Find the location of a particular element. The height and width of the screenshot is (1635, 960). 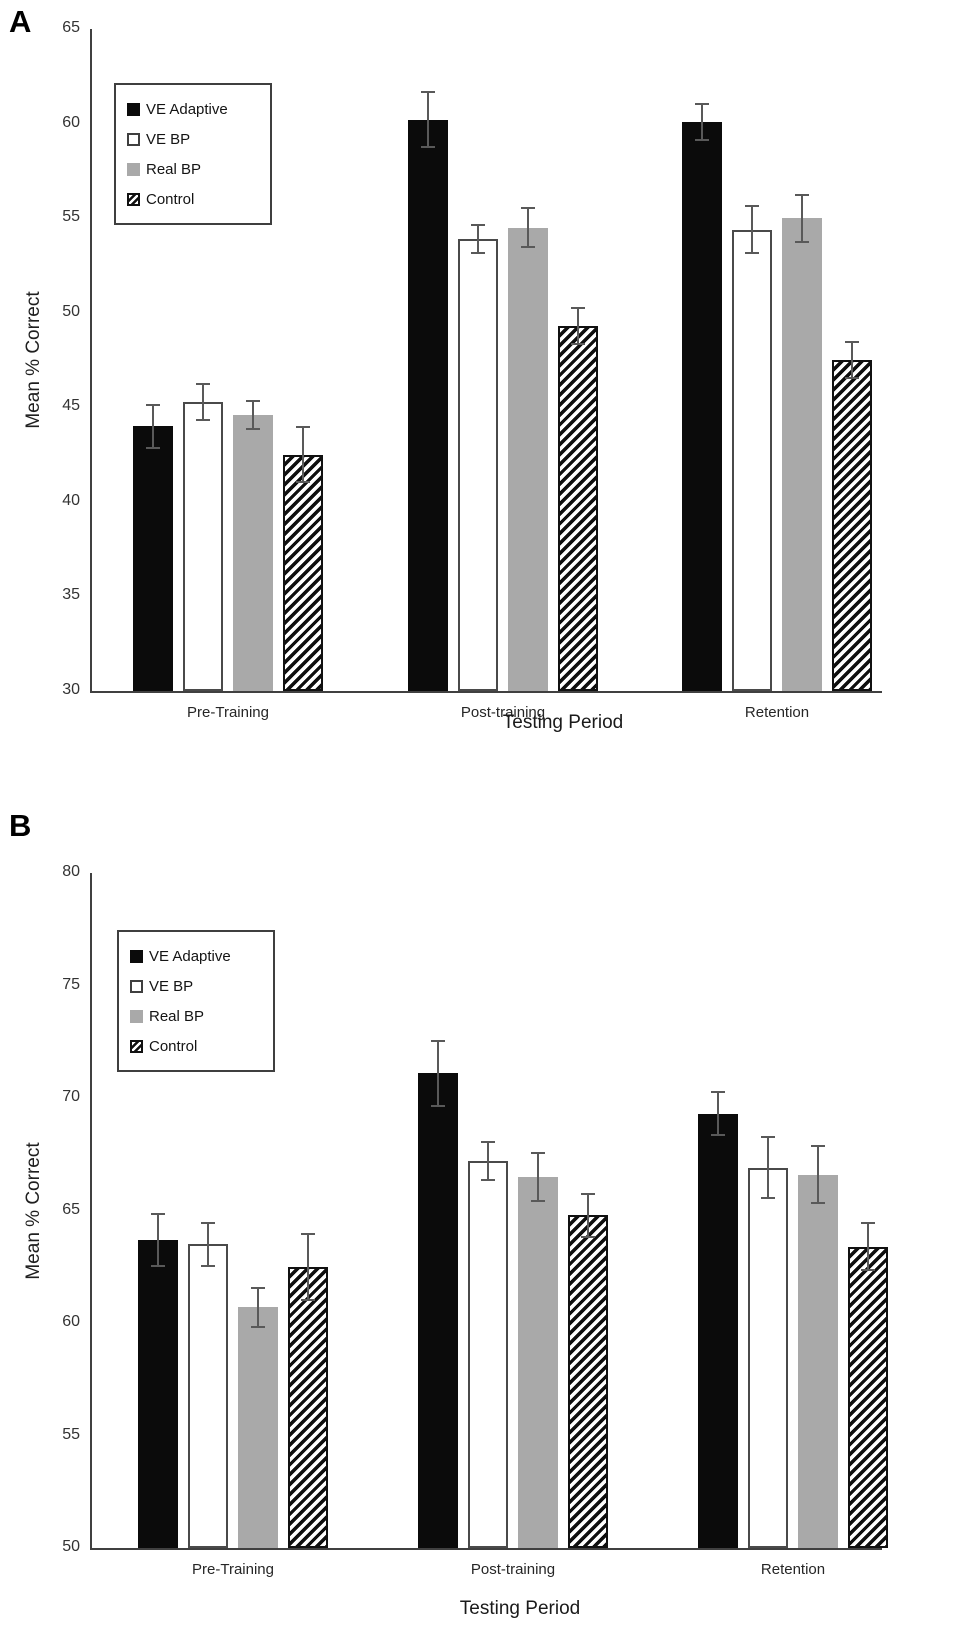

panel-a-letter: A is located at coordinates (20, 21).